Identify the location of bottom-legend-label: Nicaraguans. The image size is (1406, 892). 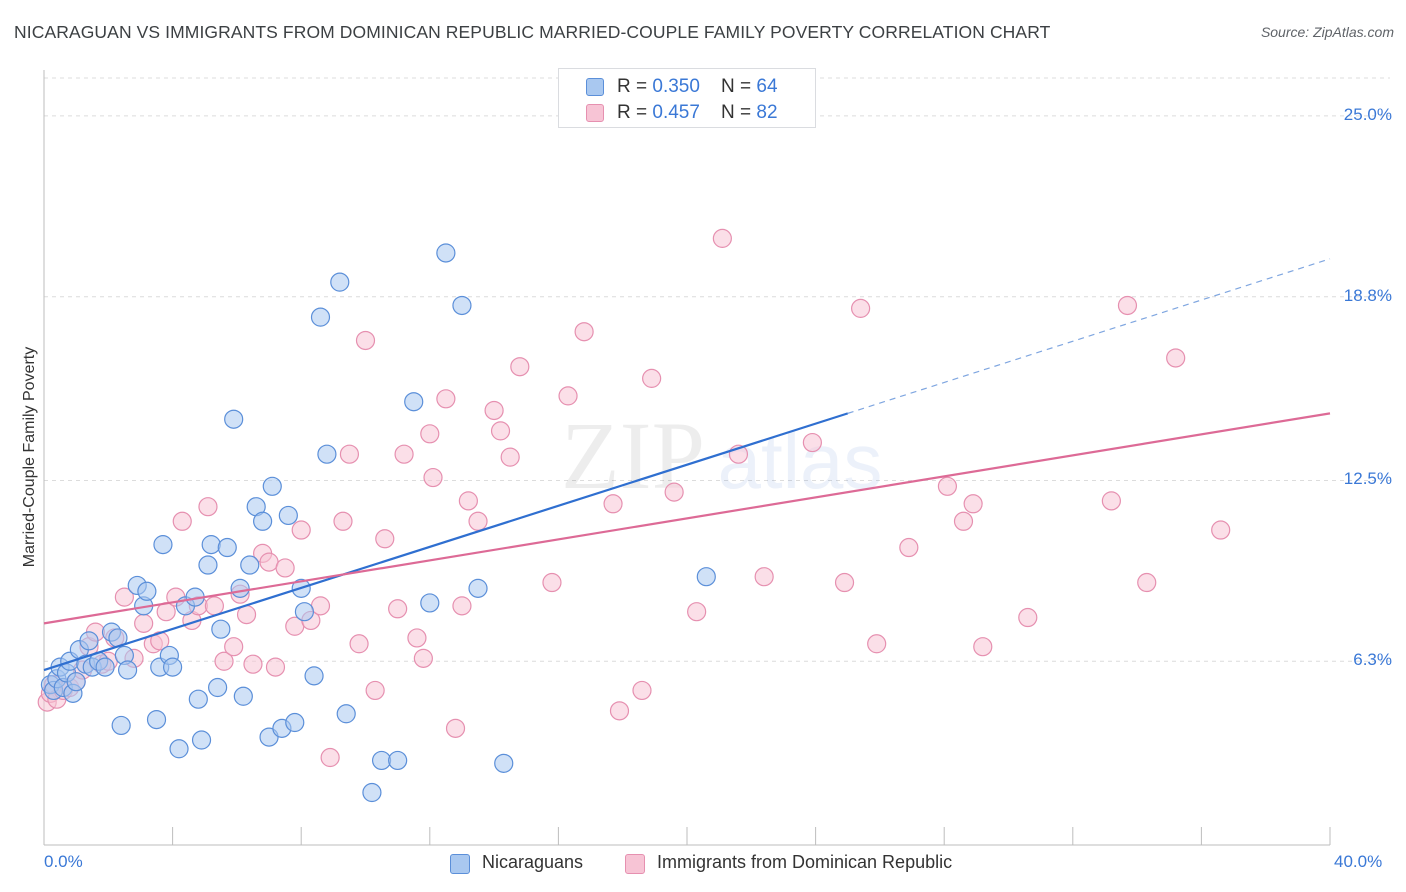
(533, 862).